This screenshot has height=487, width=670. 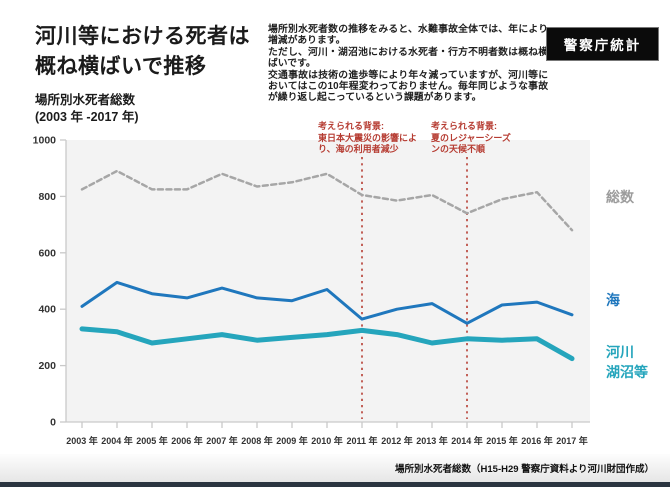 I want to click on statistics-source-badge: 警察庁統計, so click(x=602, y=44).